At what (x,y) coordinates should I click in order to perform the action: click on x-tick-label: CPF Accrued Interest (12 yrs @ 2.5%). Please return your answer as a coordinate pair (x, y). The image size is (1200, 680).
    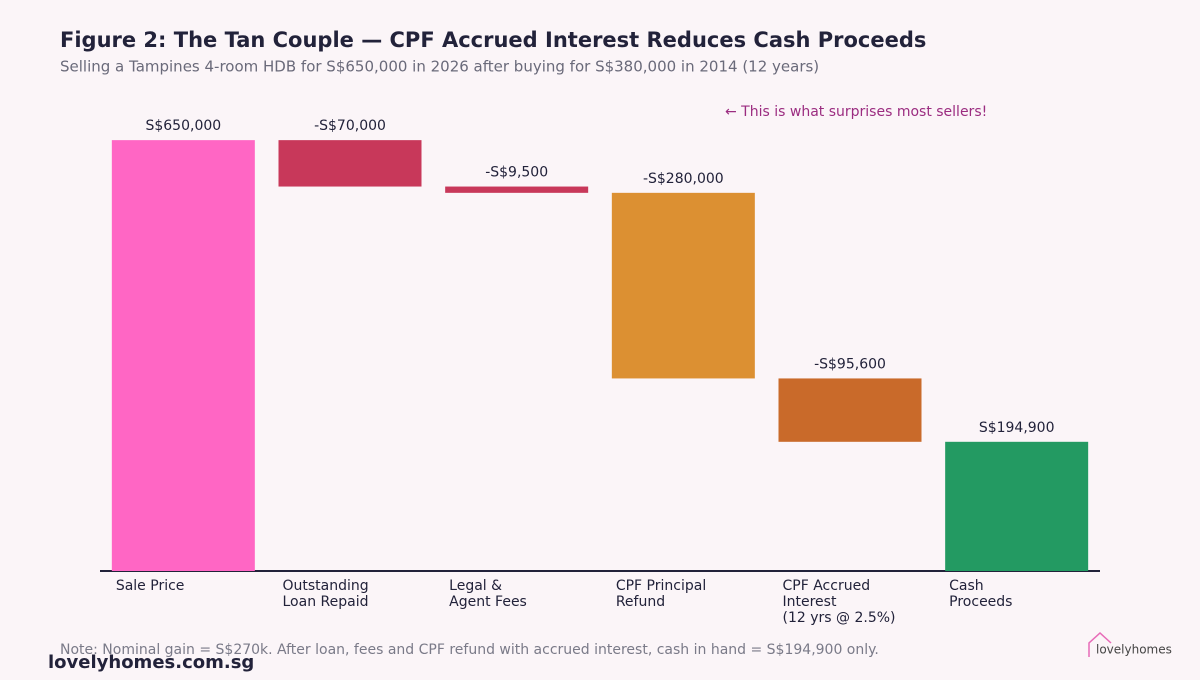
    Looking at the image, I should click on (839, 602).